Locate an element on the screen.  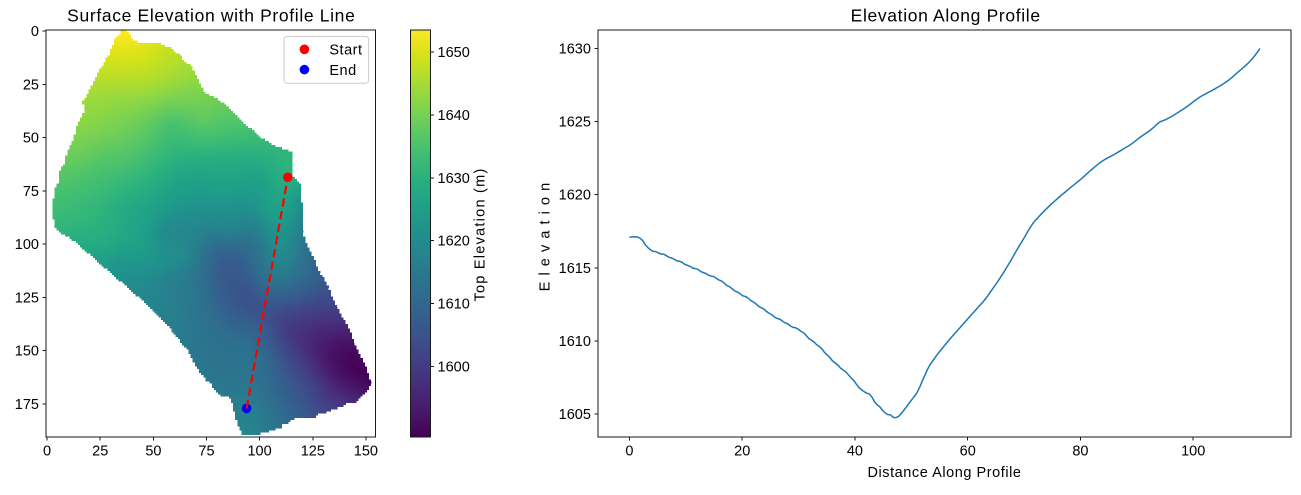
svg-text: Distance Along Profile is located at coordinates (945, 473).